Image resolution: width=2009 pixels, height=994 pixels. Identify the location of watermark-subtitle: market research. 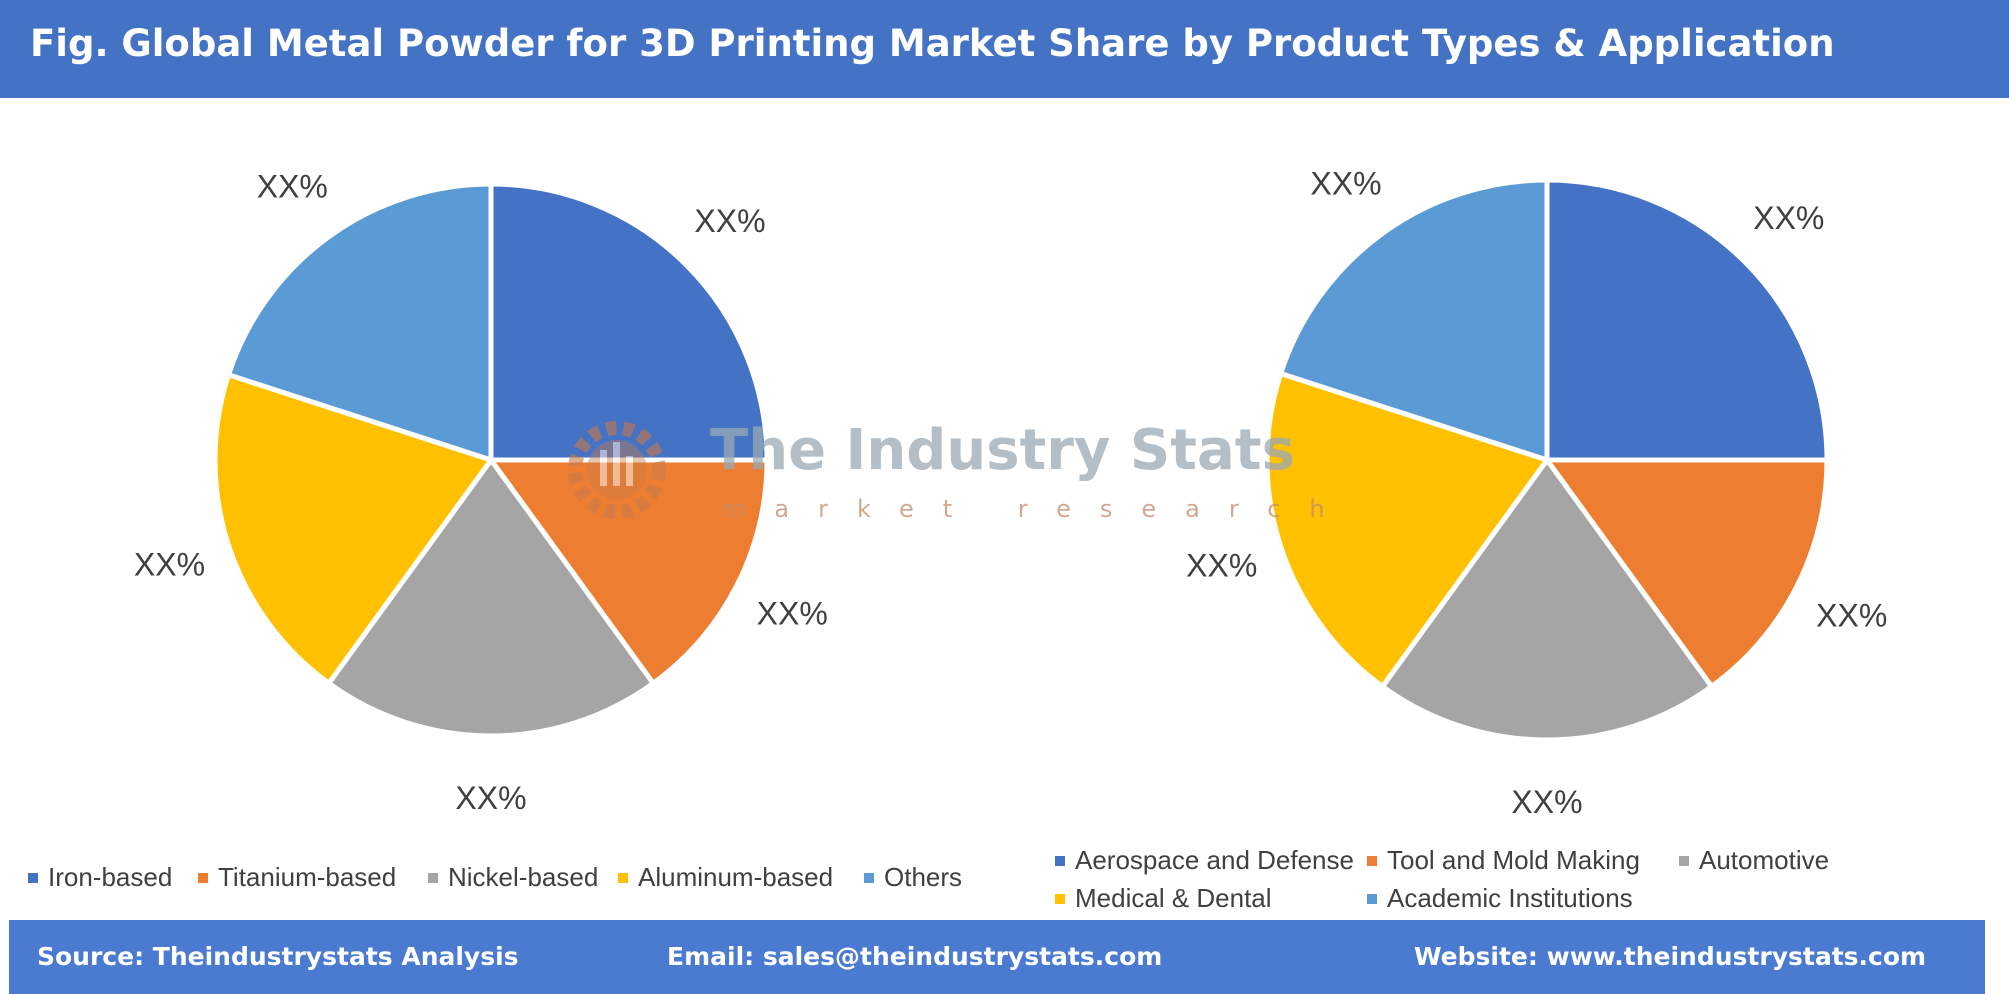
(1038, 509).